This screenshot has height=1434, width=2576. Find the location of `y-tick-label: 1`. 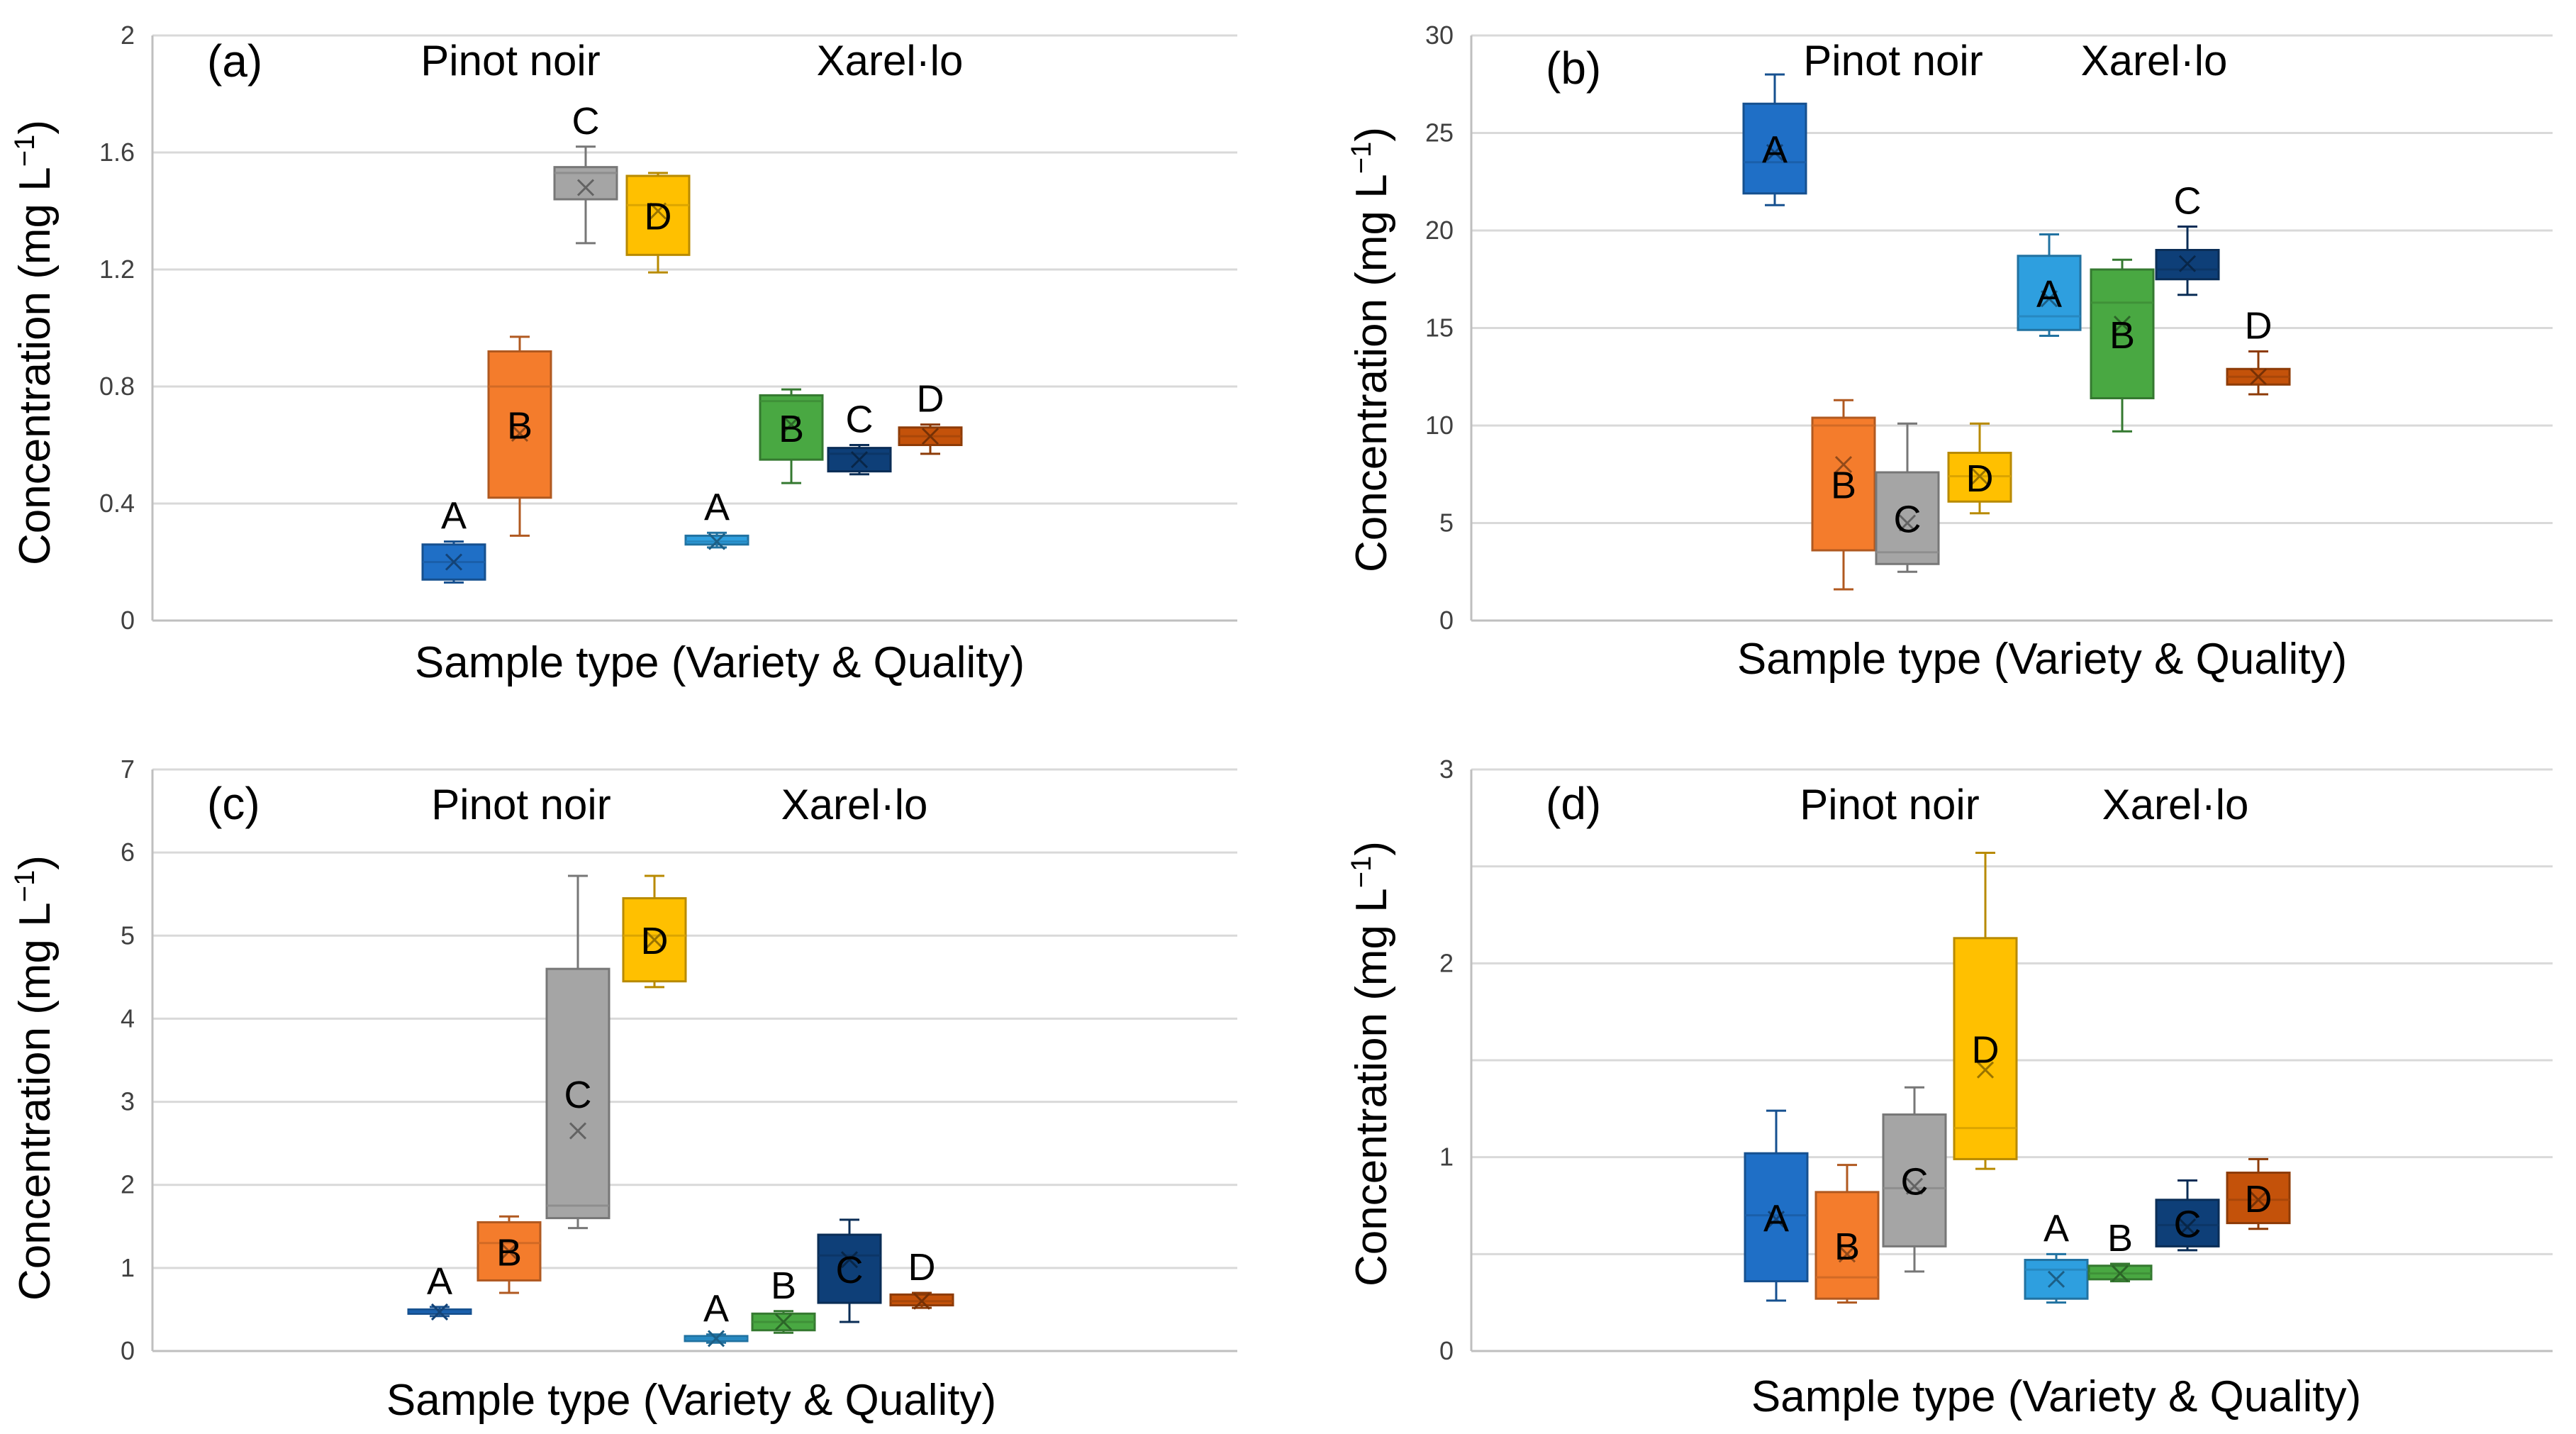

y-tick-label: 1 is located at coordinates (128, 1267).